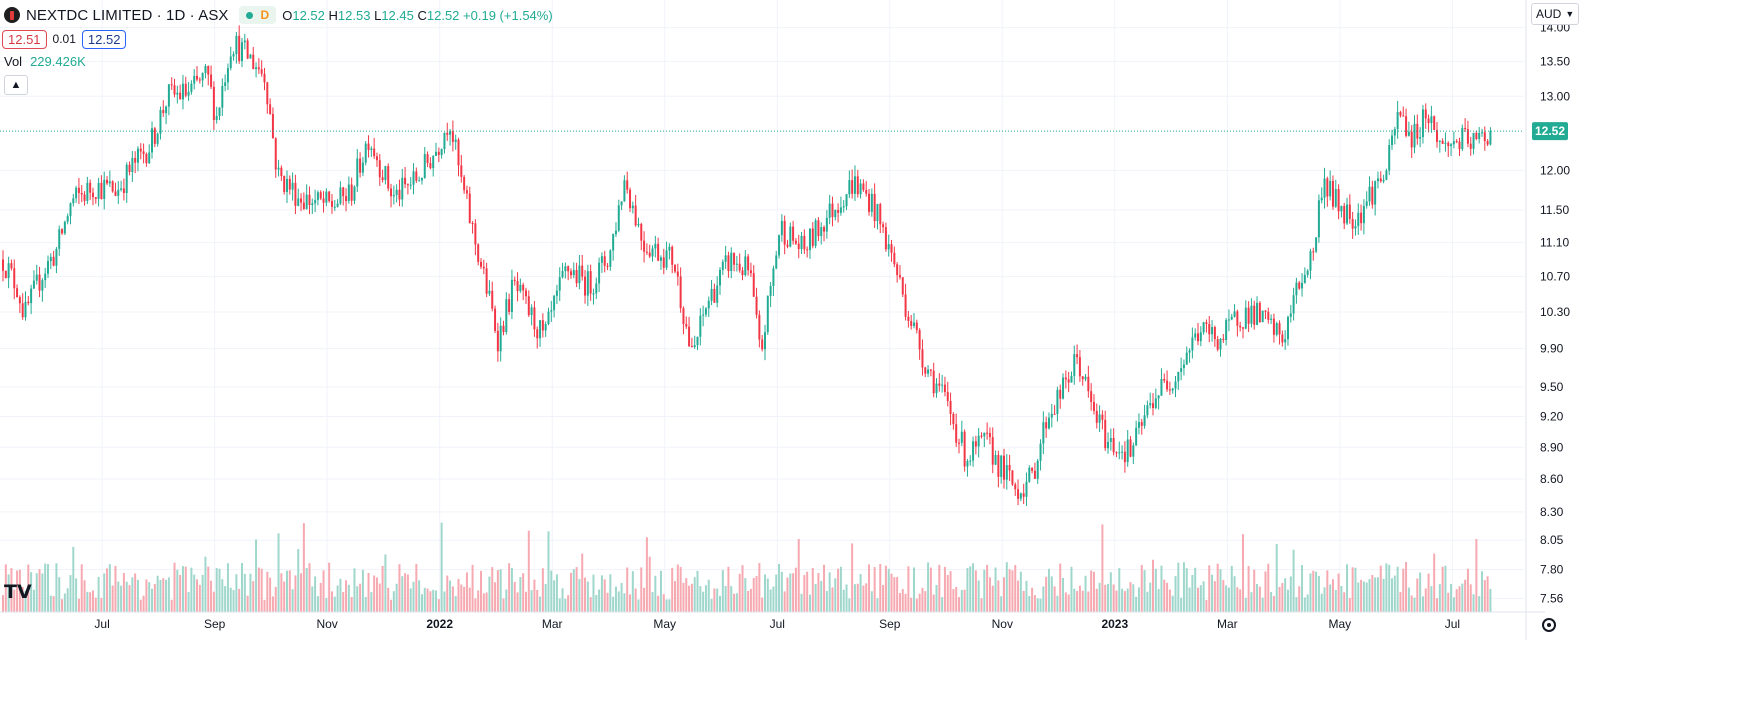  I want to click on collapse-legend-button: ▲, so click(16, 85).